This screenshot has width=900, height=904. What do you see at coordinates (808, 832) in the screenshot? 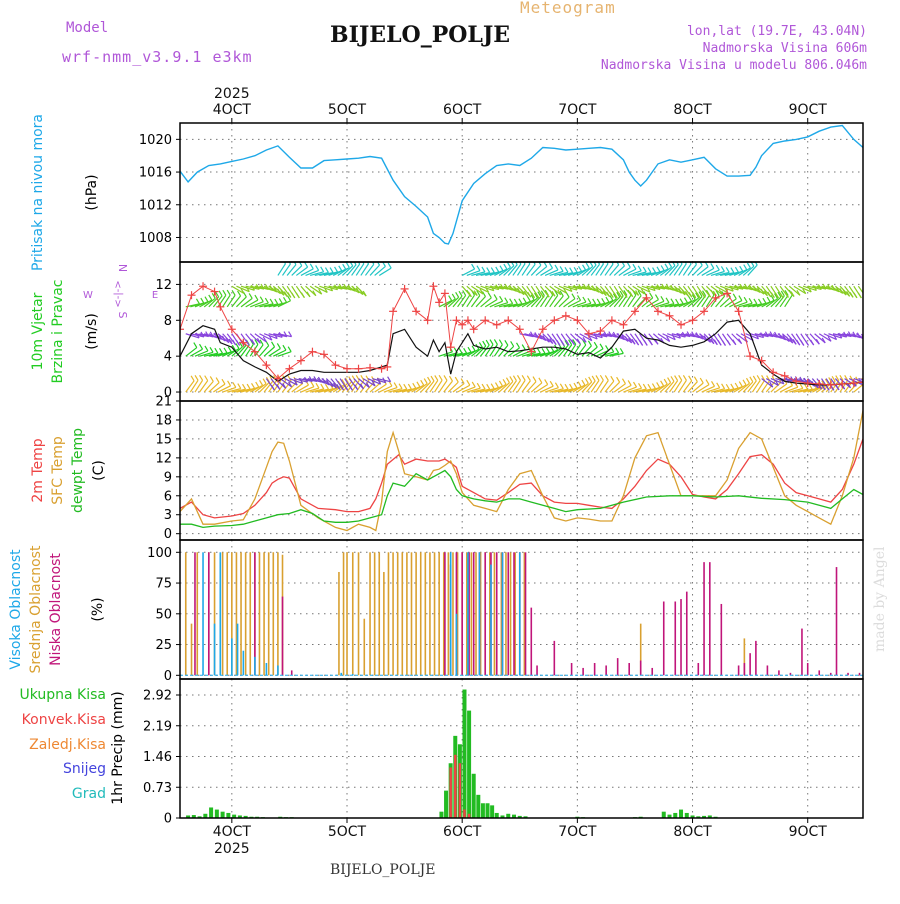
I see `x-tick-label-bottom: 9OCT` at bounding box center [808, 832].